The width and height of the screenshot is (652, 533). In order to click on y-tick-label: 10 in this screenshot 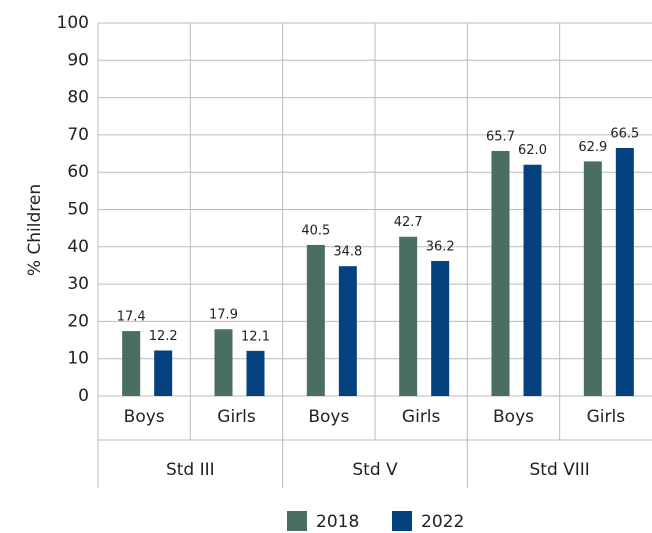, I will do `click(78, 359)`.